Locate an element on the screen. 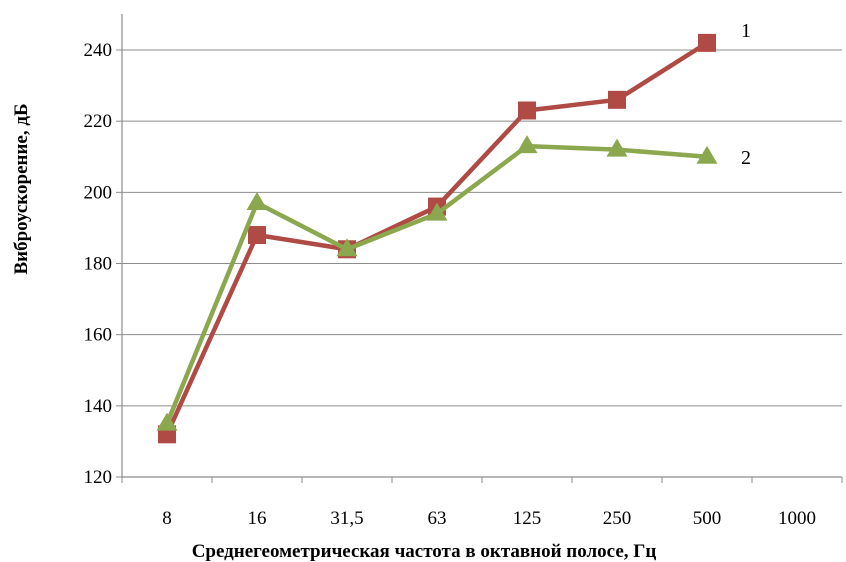  x-tick-labels: 8 16 31,5 63 125 250 500 1000 is located at coordinates (489, 518).